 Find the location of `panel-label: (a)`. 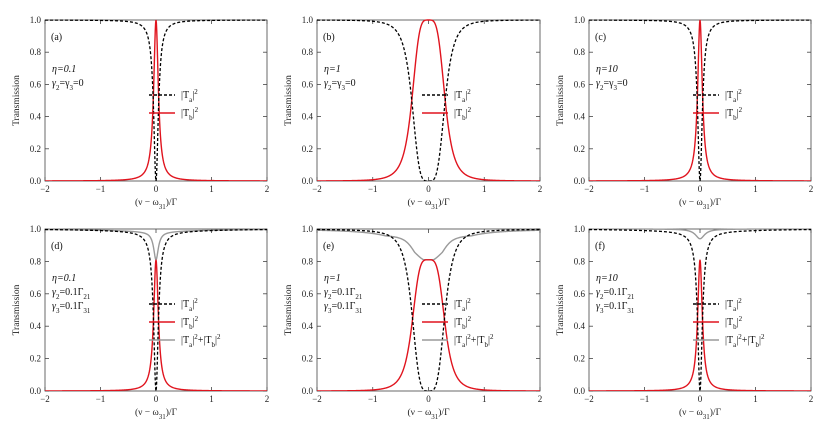

panel-label: (a) is located at coordinates (56, 37).